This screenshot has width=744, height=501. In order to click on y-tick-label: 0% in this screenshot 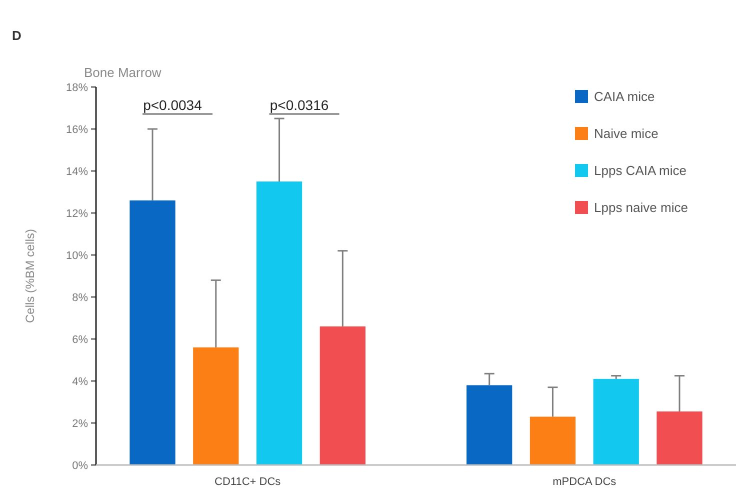, I will do `click(80, 466)`.